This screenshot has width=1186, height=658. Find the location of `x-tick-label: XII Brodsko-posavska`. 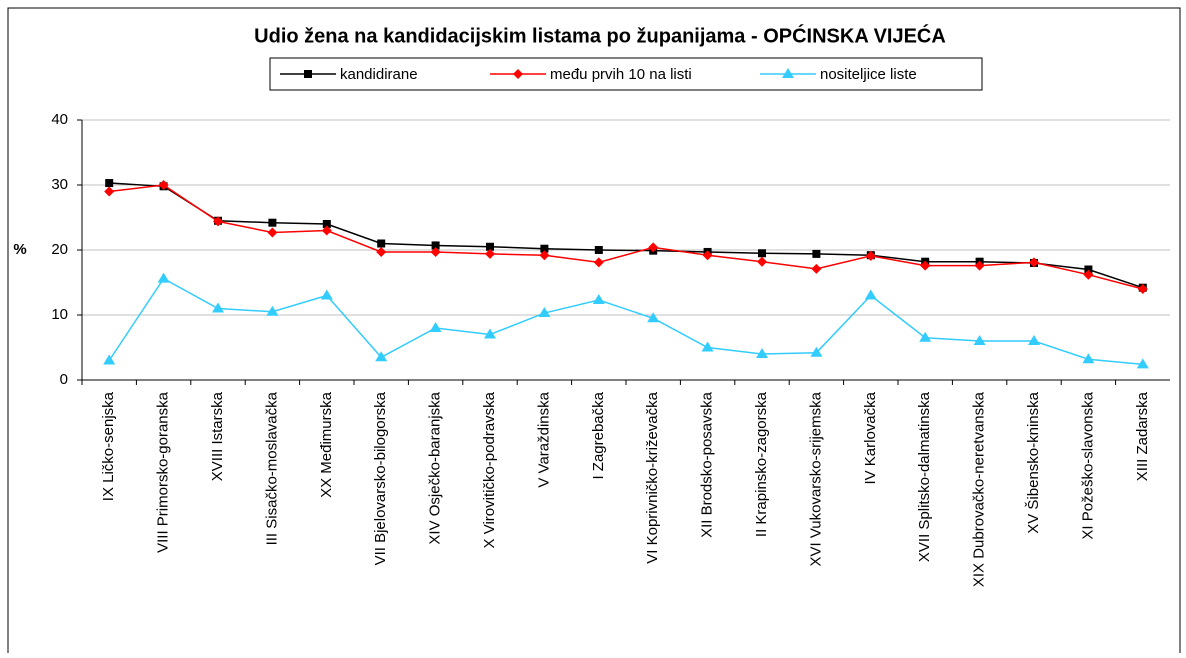

x-tick-label: XII Brodsko-posavska is located at coordinates (707, 464).